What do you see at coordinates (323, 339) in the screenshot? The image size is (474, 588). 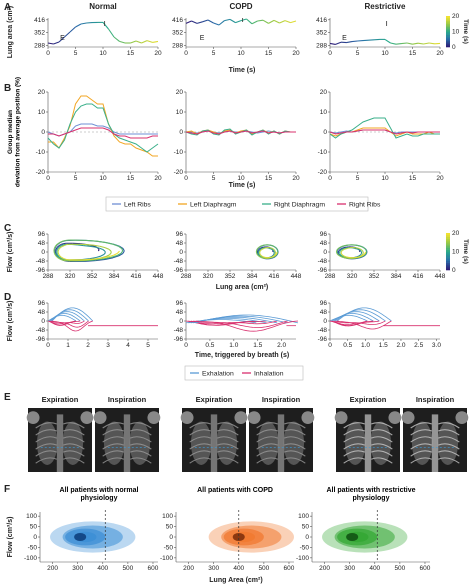 I see `y-tick-label: -96` at bounding box center [323, 339].